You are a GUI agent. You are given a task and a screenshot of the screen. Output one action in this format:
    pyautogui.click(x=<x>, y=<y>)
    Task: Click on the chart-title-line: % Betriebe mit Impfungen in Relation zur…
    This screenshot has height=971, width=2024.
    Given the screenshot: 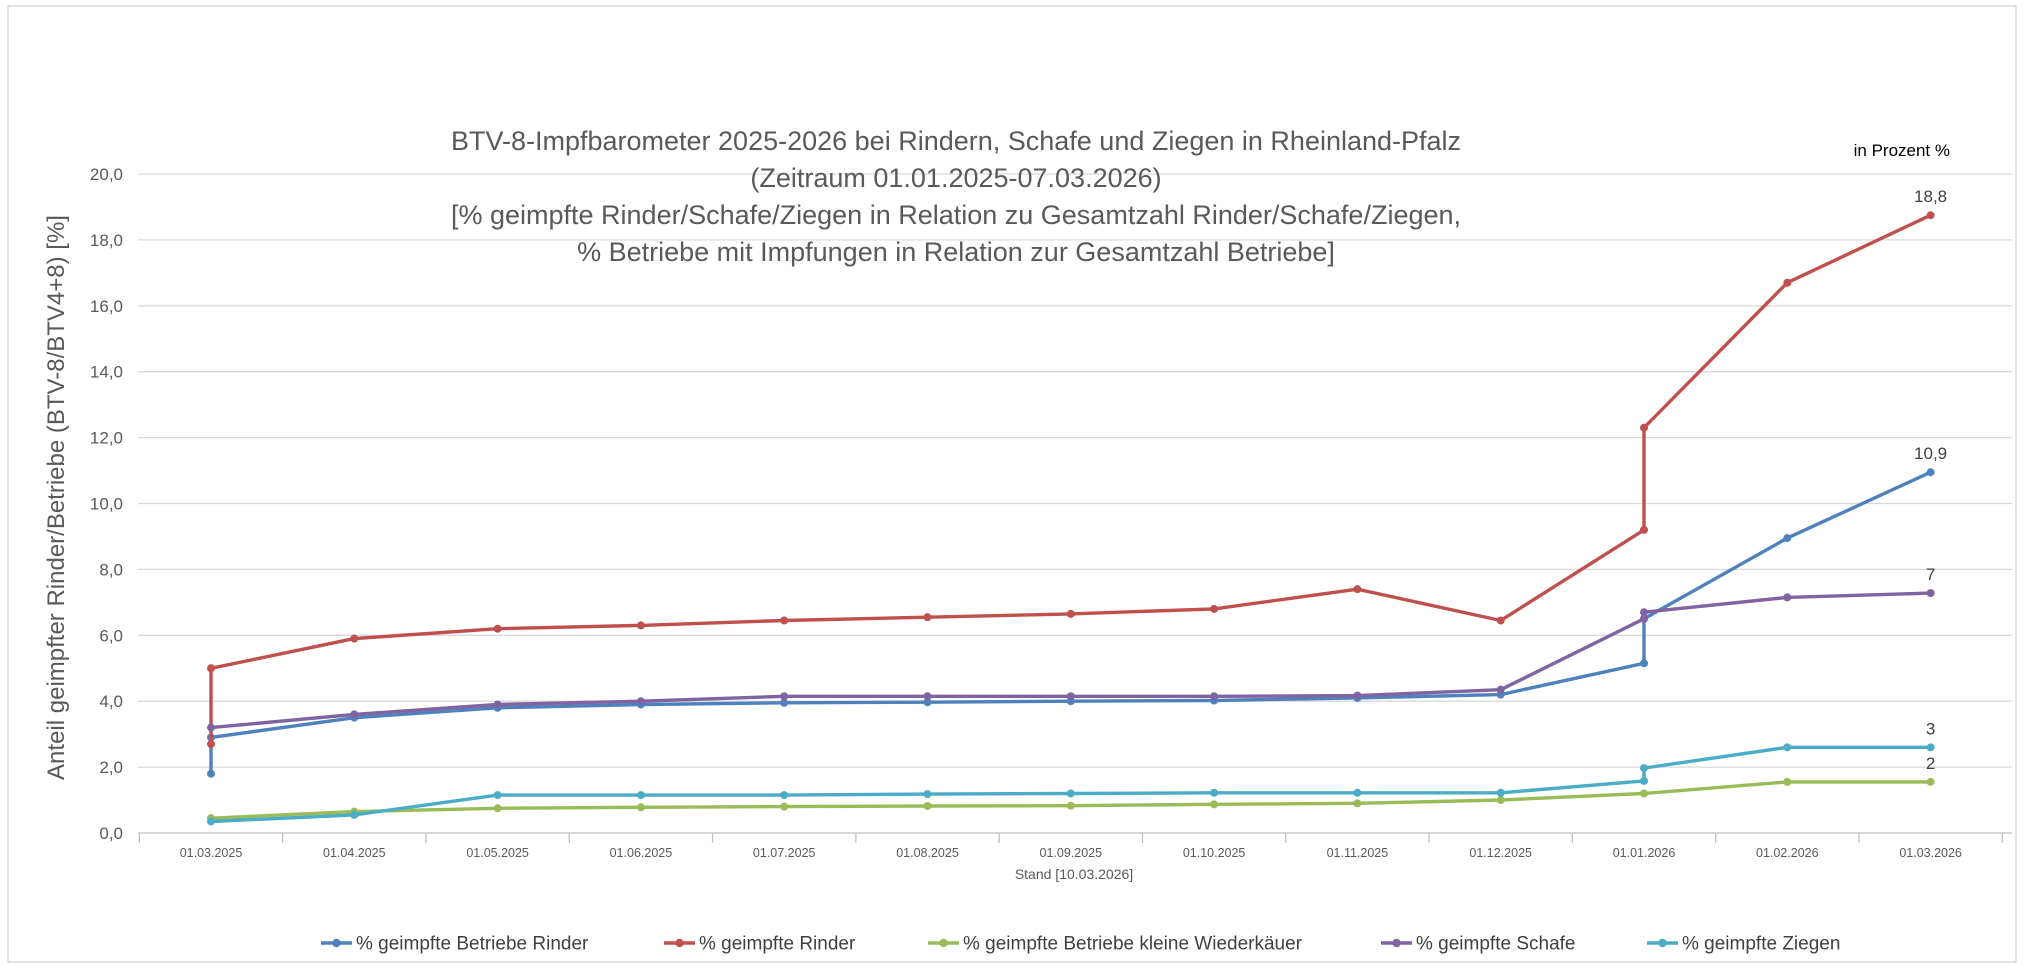 What is the action you would take?
    pyautogui.click(x=956, y=252)
    